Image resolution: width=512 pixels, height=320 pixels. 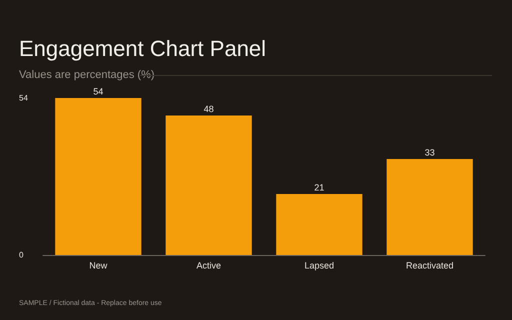 What do you see at coordinates (319, 265) in the screenshot?
I see `x-tick-label: Lapsed` at bounding box center [319, 265].